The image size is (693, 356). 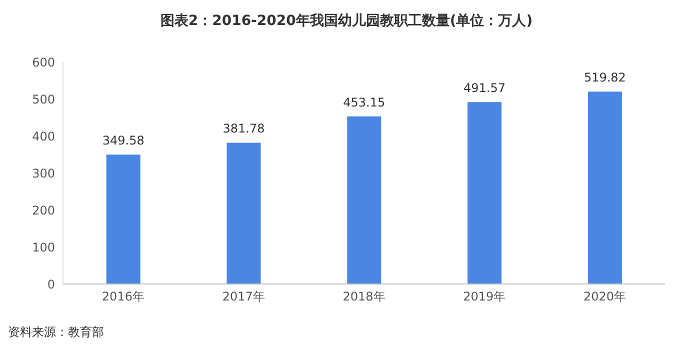 I want to click on data-label: 491.57, so click(x=485, y=88).